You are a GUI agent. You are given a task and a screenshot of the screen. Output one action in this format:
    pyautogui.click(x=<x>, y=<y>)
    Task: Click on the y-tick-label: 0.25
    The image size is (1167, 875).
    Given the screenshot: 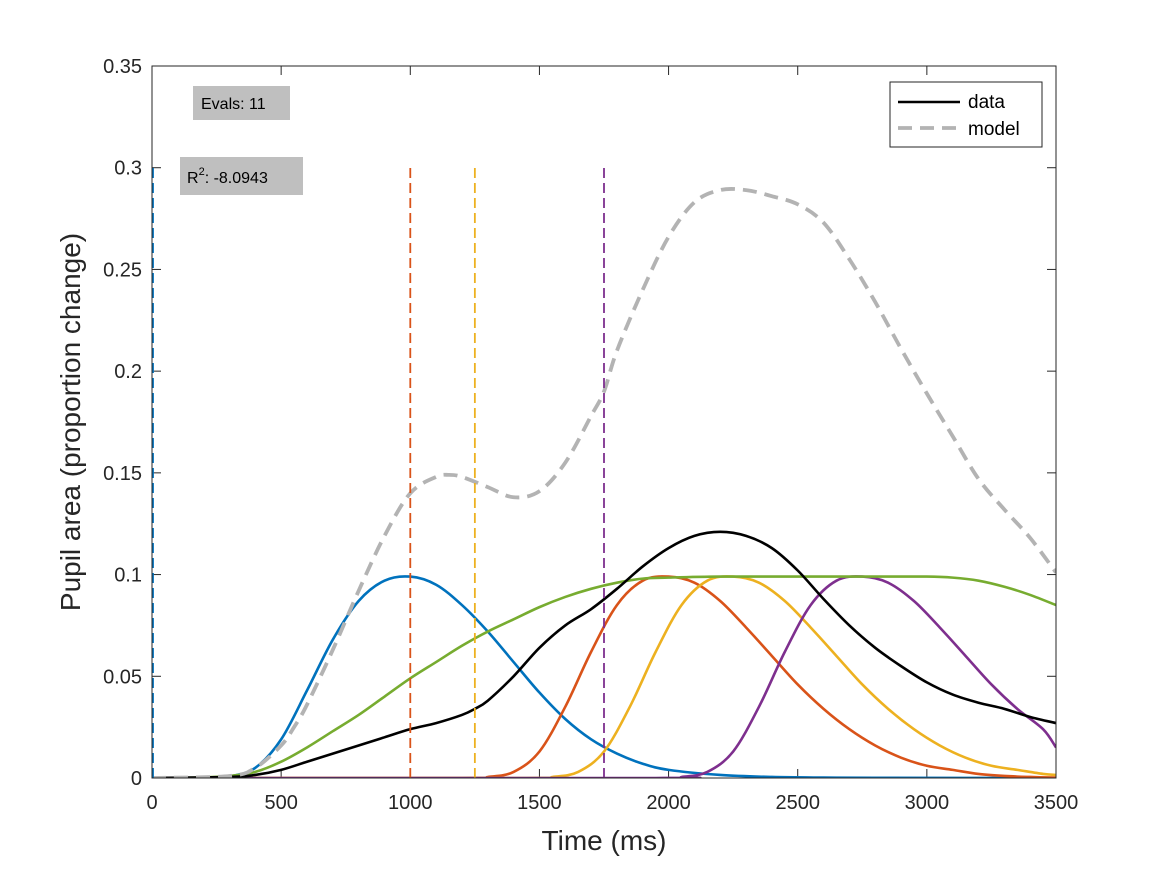 What is the action you would take?
    pyautogui.click(x=122, y=270)
    